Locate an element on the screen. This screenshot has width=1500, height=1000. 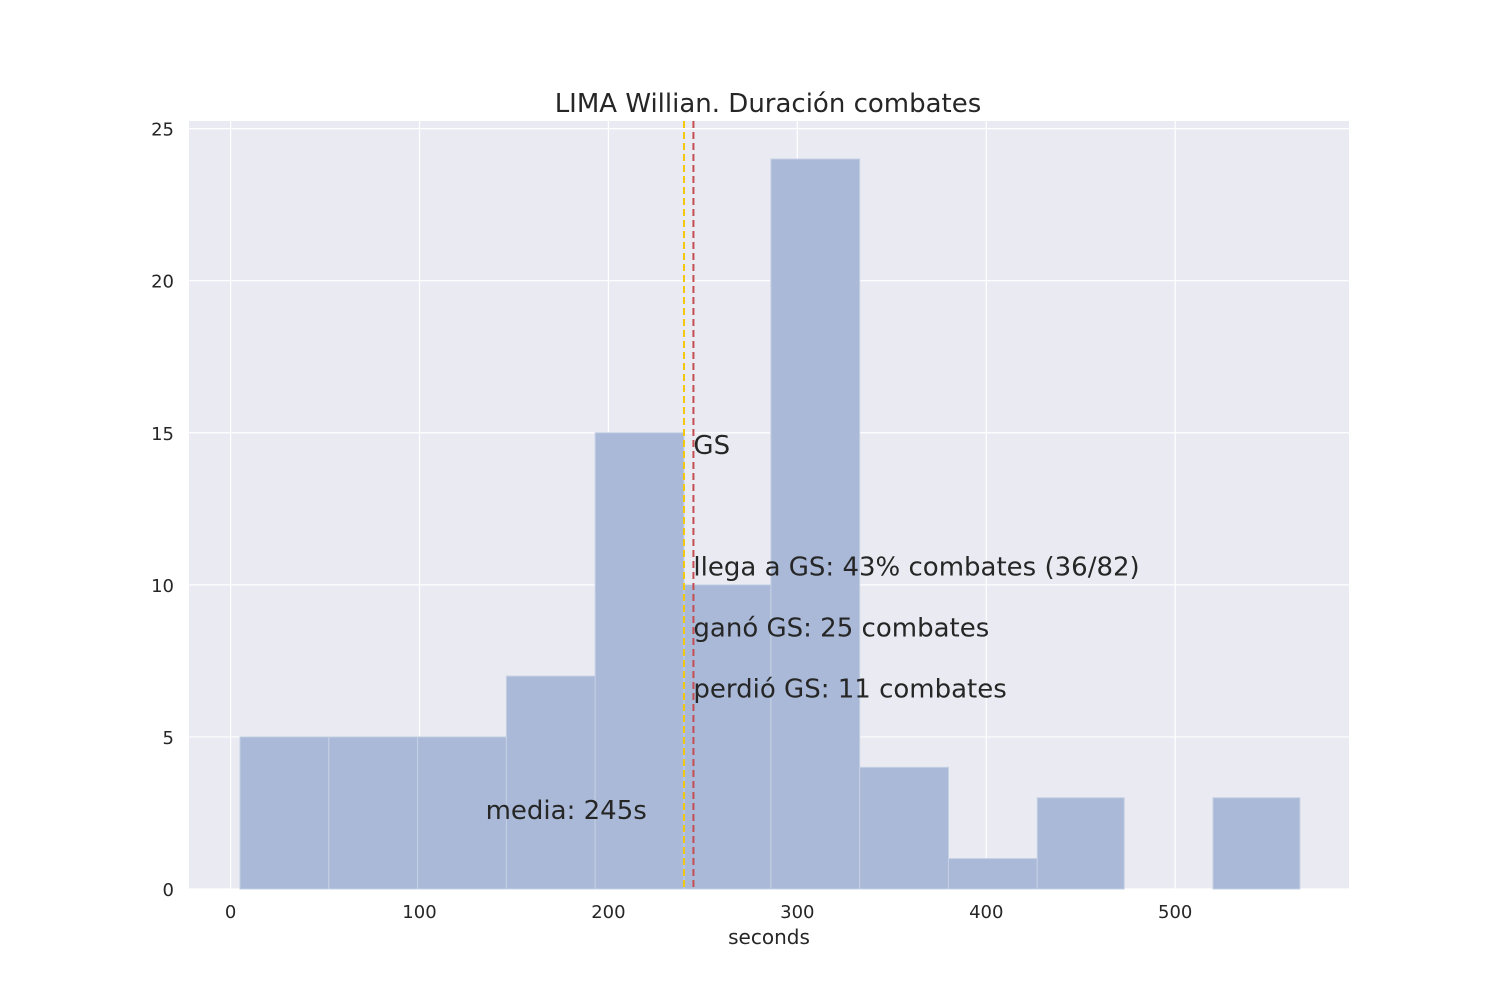
y-tick-label: 25 is located at coordinates (162, 130).